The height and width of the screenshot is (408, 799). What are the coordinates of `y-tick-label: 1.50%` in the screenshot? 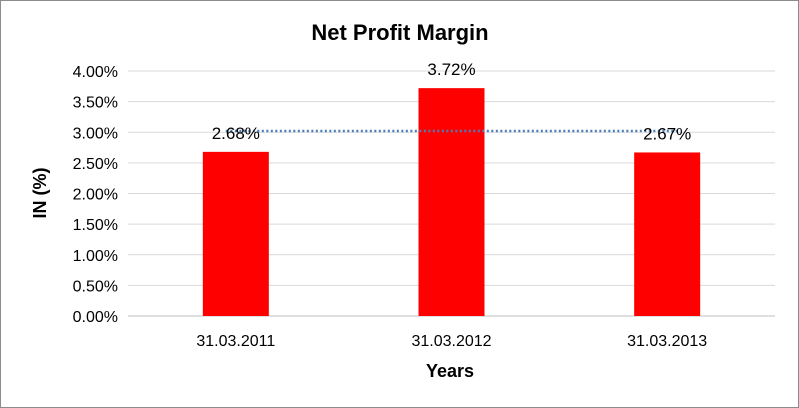 It's located at (95, 225).